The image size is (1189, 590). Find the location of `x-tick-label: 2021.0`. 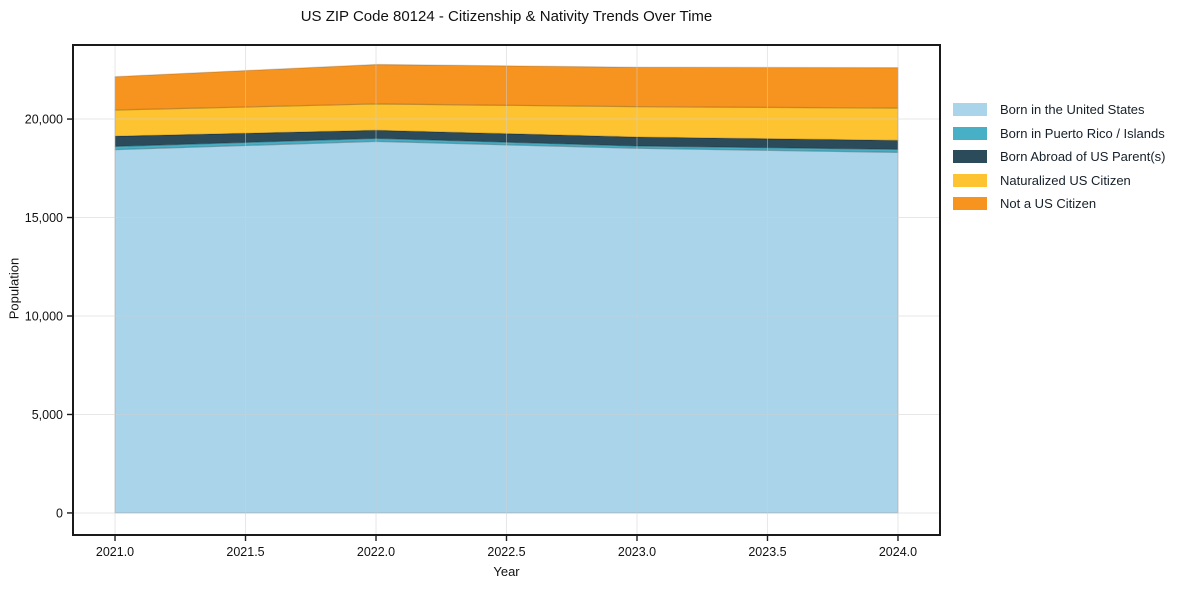

x-tick-label: 2021.0 is located at coordinates (115, 552).